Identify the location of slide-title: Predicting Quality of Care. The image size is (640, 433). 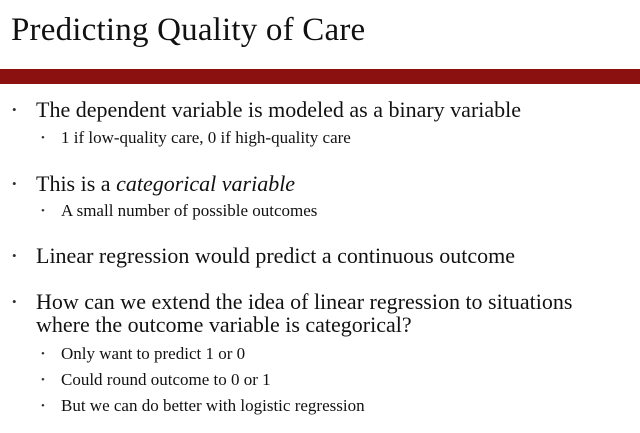
(188, 30).